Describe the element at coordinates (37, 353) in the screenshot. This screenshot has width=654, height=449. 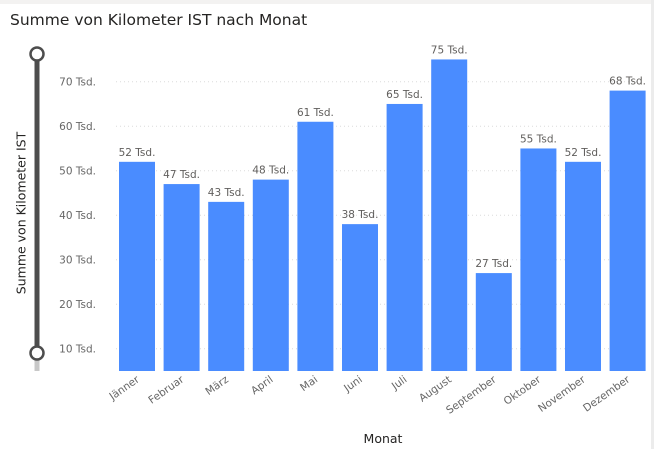
I see `zoom-slider-bottom-handle` at that location.